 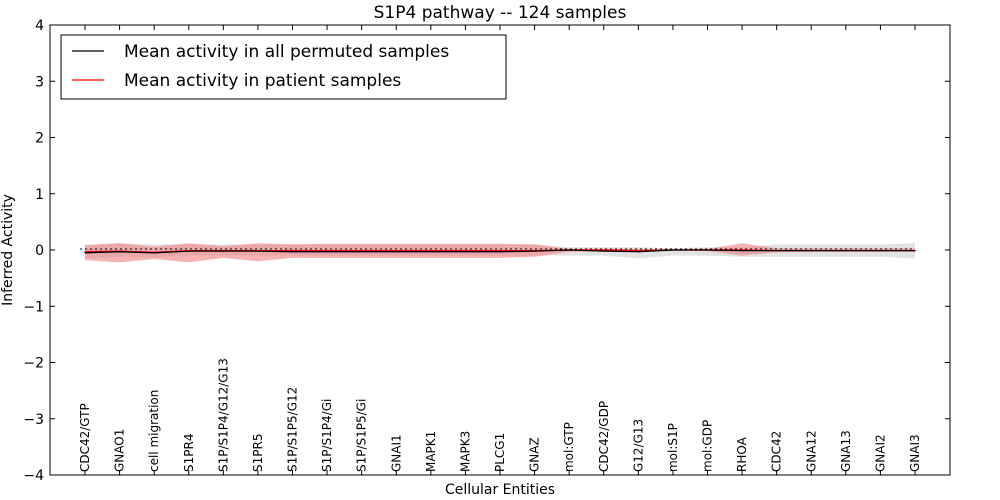 I want to click on y-tick-label: 4, so click(x=39, y=26).